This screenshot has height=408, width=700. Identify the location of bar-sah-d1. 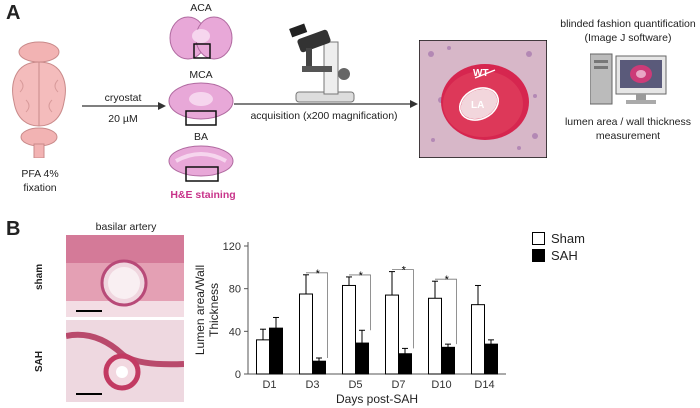
(276, 351).